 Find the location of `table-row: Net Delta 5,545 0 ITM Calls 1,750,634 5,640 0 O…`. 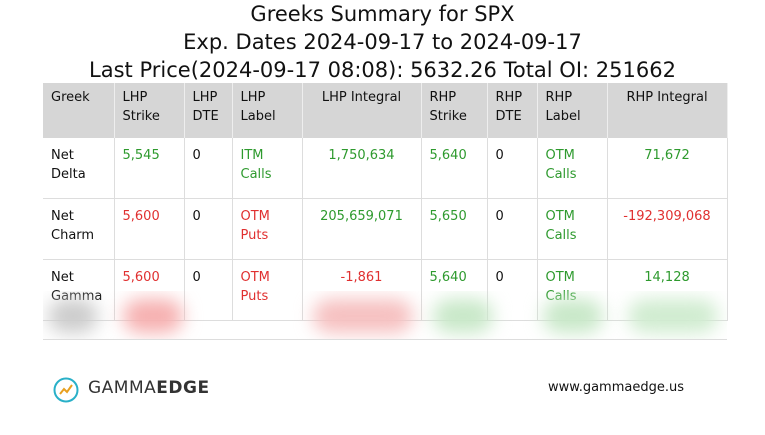

table-row: Net Delta 5,545 0 ITM Calls 1,750,634 5,640 0 O… is located at coordinates (385, 168).